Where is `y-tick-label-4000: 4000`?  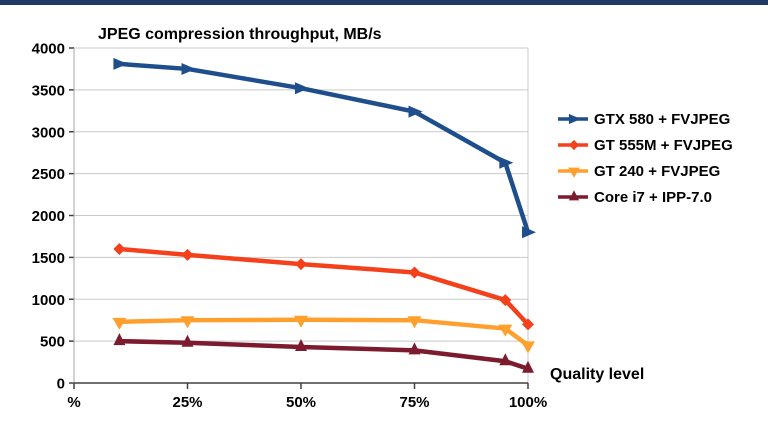
y-tick-label-4000: 4000 is located at coordinates (48, 49).